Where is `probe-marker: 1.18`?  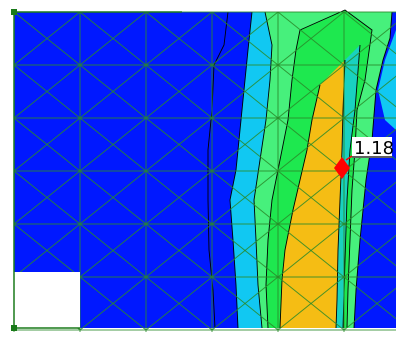
probe-marker: 1.18 is located at coordinates (364, 158).